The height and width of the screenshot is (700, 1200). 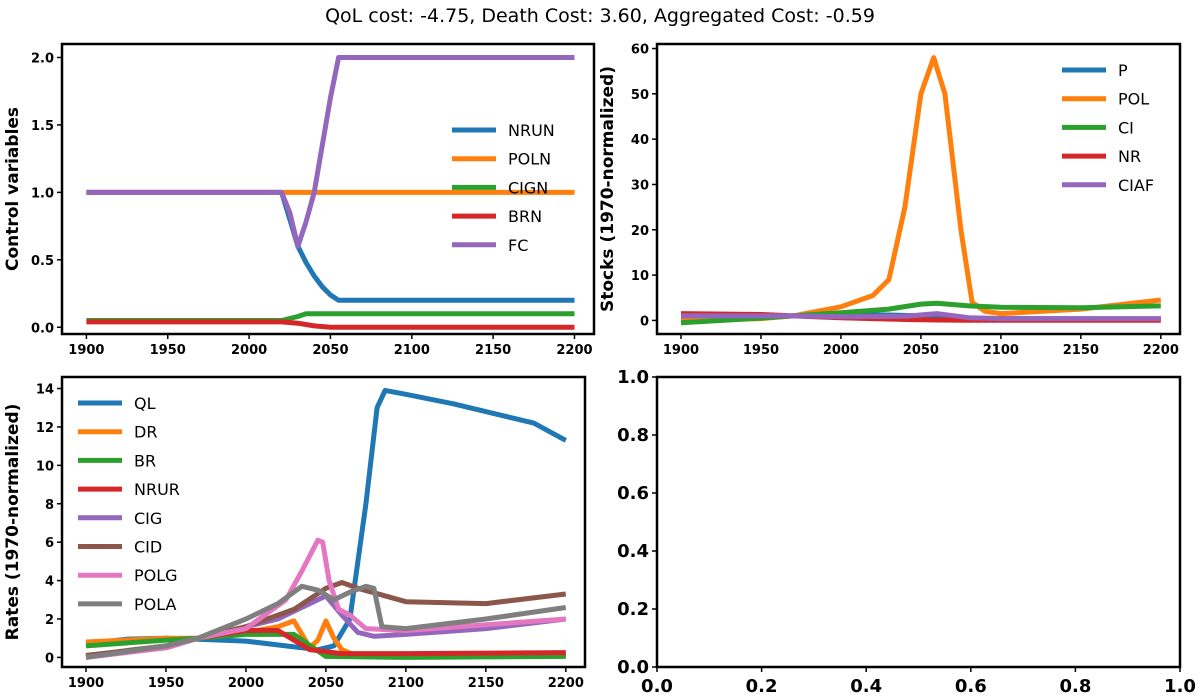 What do you see at coordinates (971, 686) in the screenshot?
I see `x-tick-label: 0.6` at bounding box center [971, 686].